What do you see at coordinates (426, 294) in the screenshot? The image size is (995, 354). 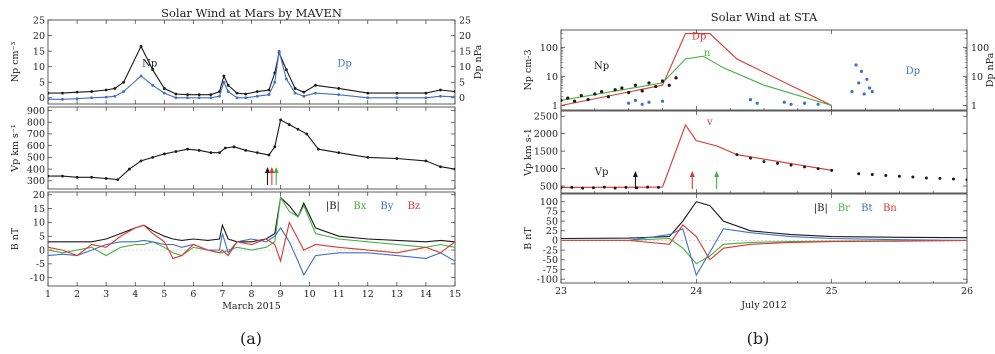 I see `x-tick-label: 14` at bounding box center [426, 294].